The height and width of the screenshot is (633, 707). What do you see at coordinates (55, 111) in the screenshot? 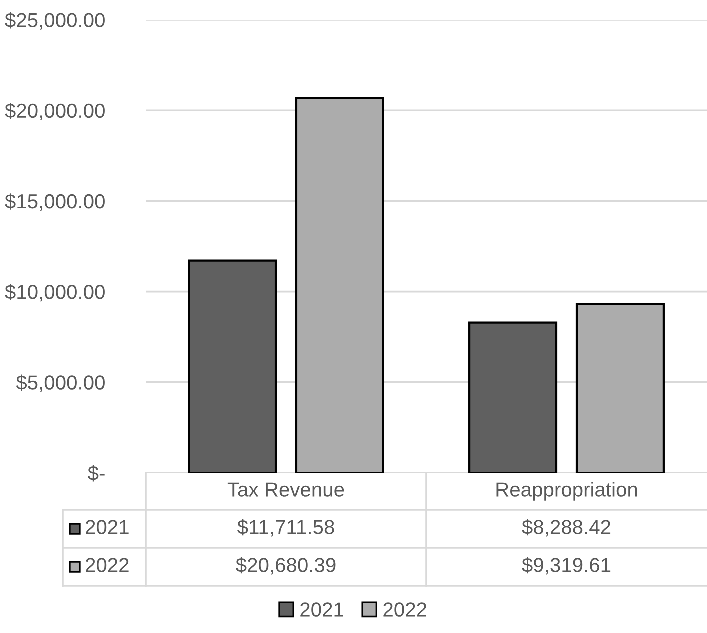
I see `y-tick-label: $20,000.00` at bounding box center [55, 111].